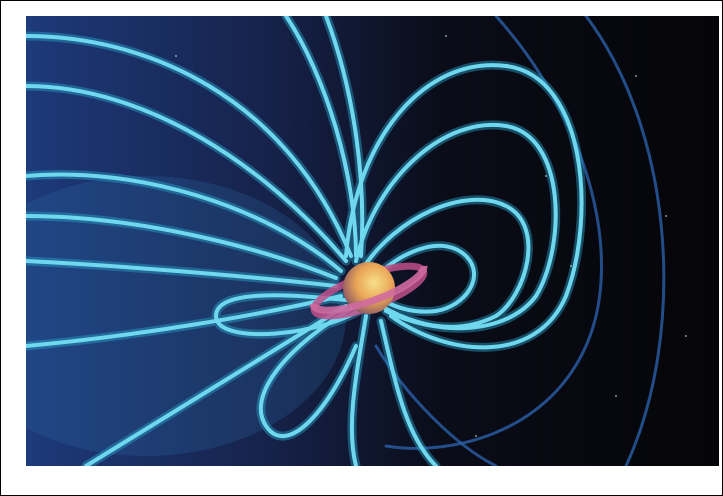 The image size is (723, 496). I want to click on planet-body, so click(369, 288).